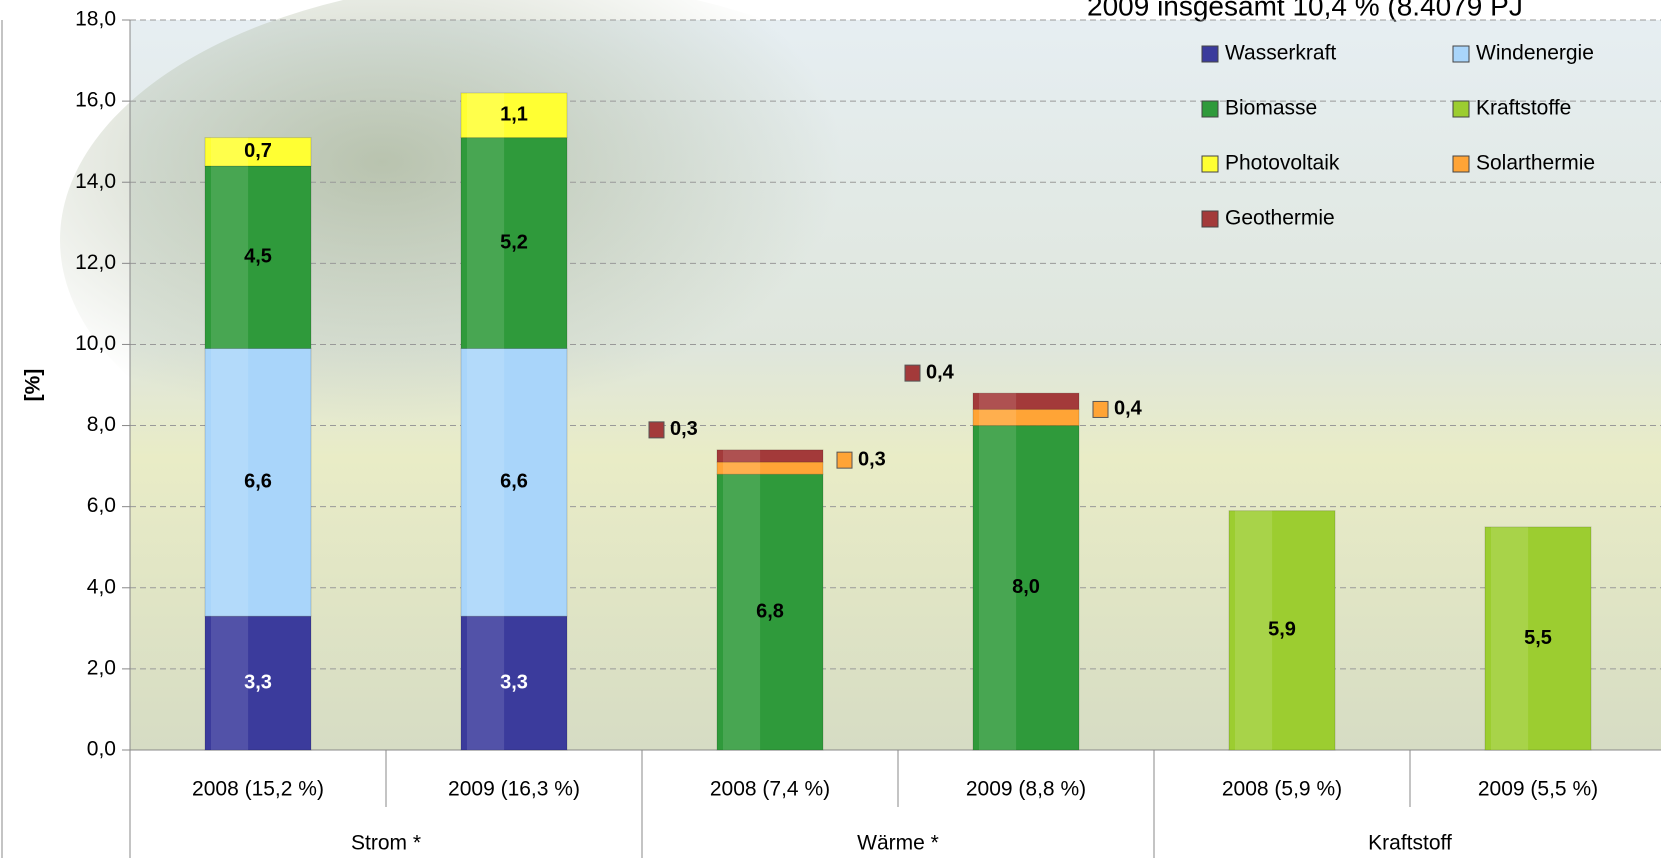  Describe the element at coordinates (95, 19) in the screenshot. I see `y-tick-label: 18,0` at that location.